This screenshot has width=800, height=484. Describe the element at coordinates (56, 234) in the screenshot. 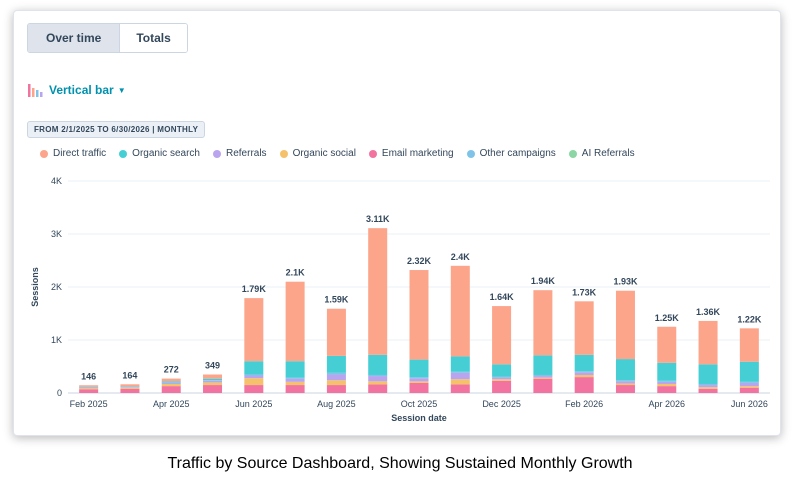

I see `y-tick-label: 3K` at that location.